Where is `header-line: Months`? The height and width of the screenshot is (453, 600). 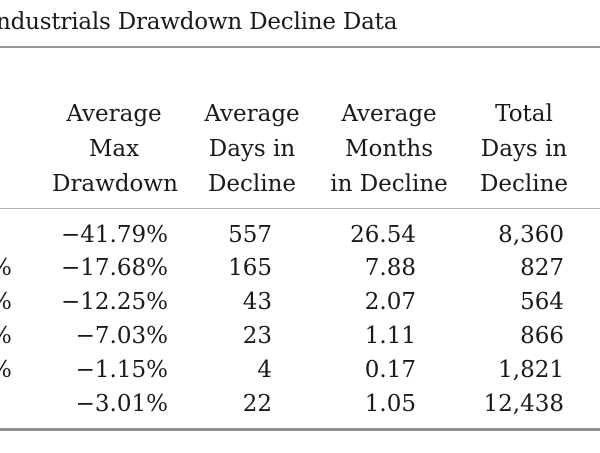 header-line: Months is located at coordinates (389, 149).